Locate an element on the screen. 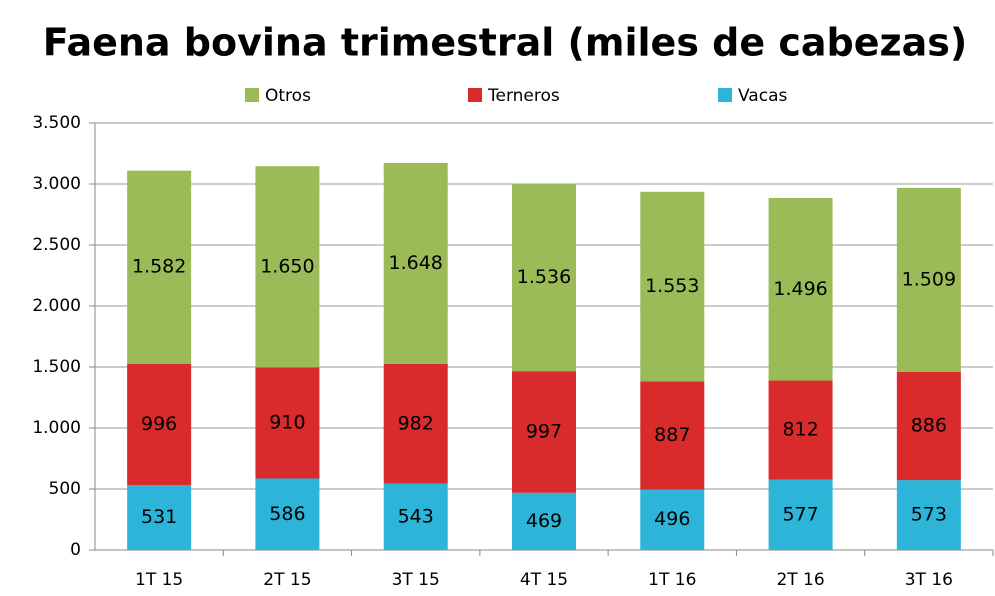 This screenshot has height=596, width=995. data-label: 887 is located at coordinates (672, 435).